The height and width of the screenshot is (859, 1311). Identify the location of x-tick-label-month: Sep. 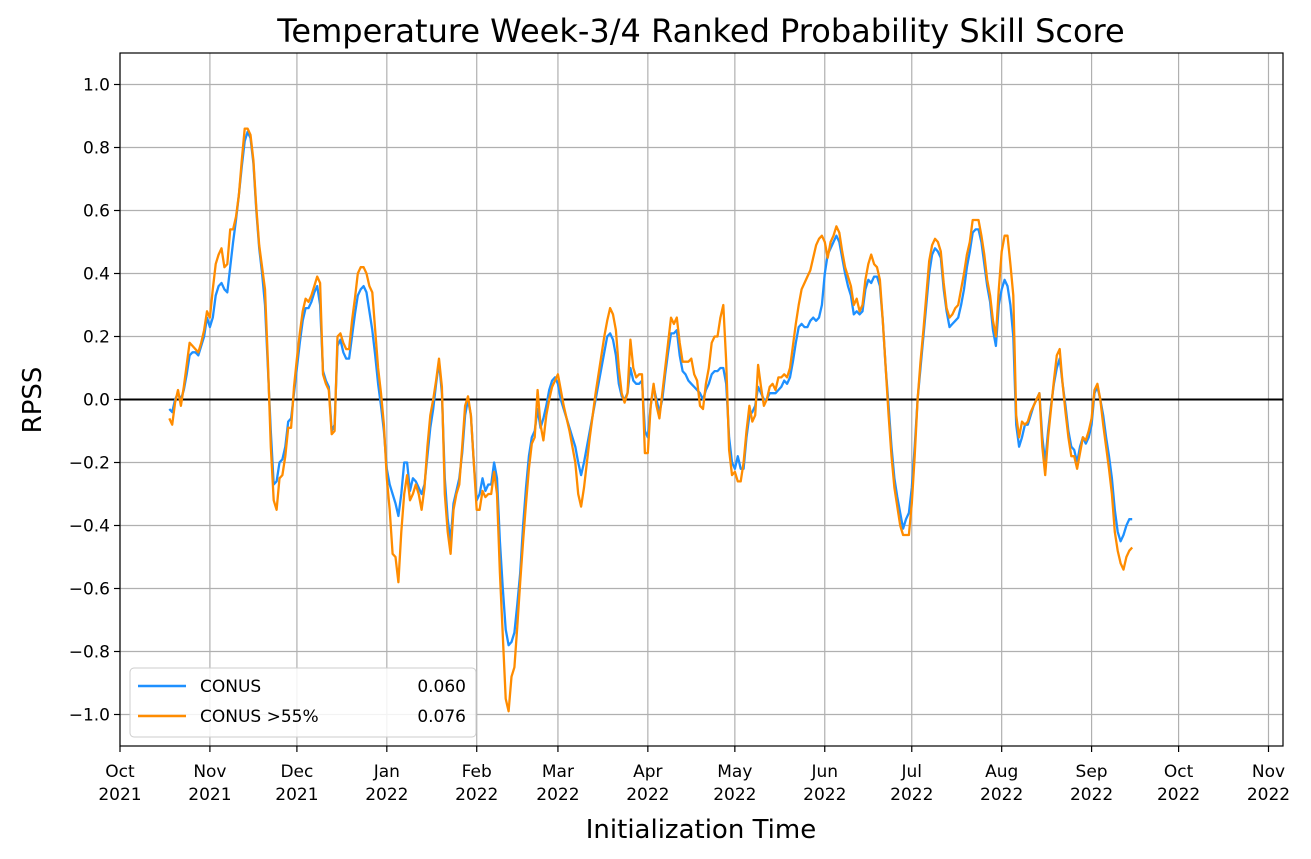
(1092, 772).